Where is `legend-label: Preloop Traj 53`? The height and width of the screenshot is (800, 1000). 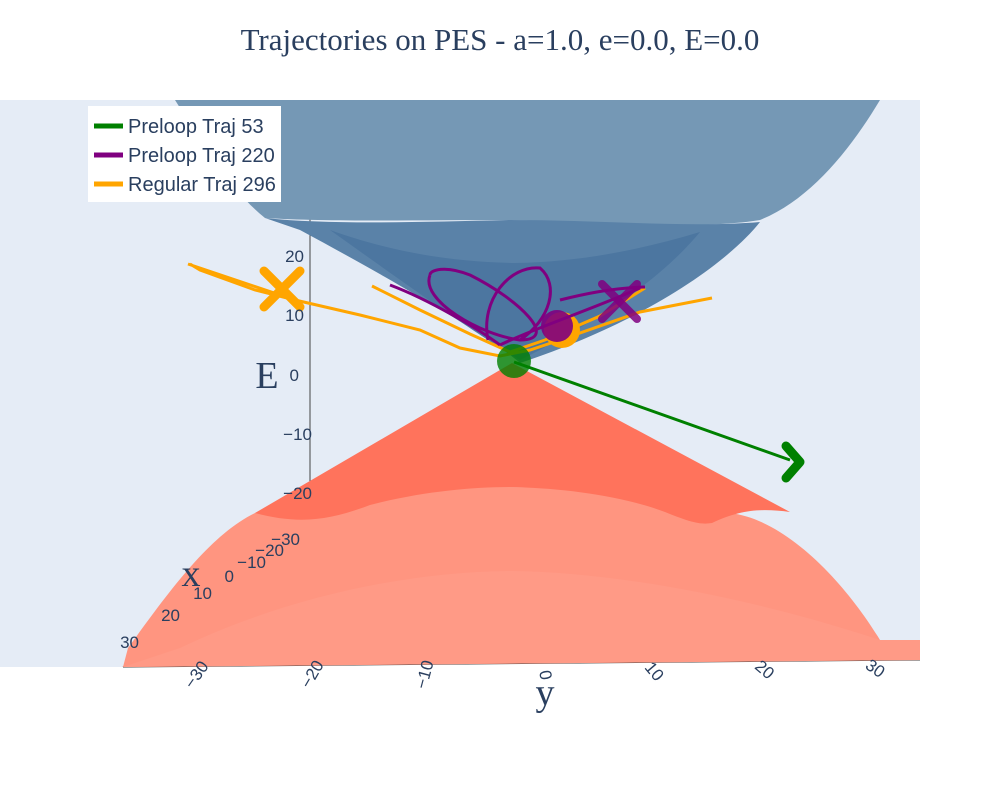
legend-label: Preloop Traj 53 is located at coordinates (196, 127).